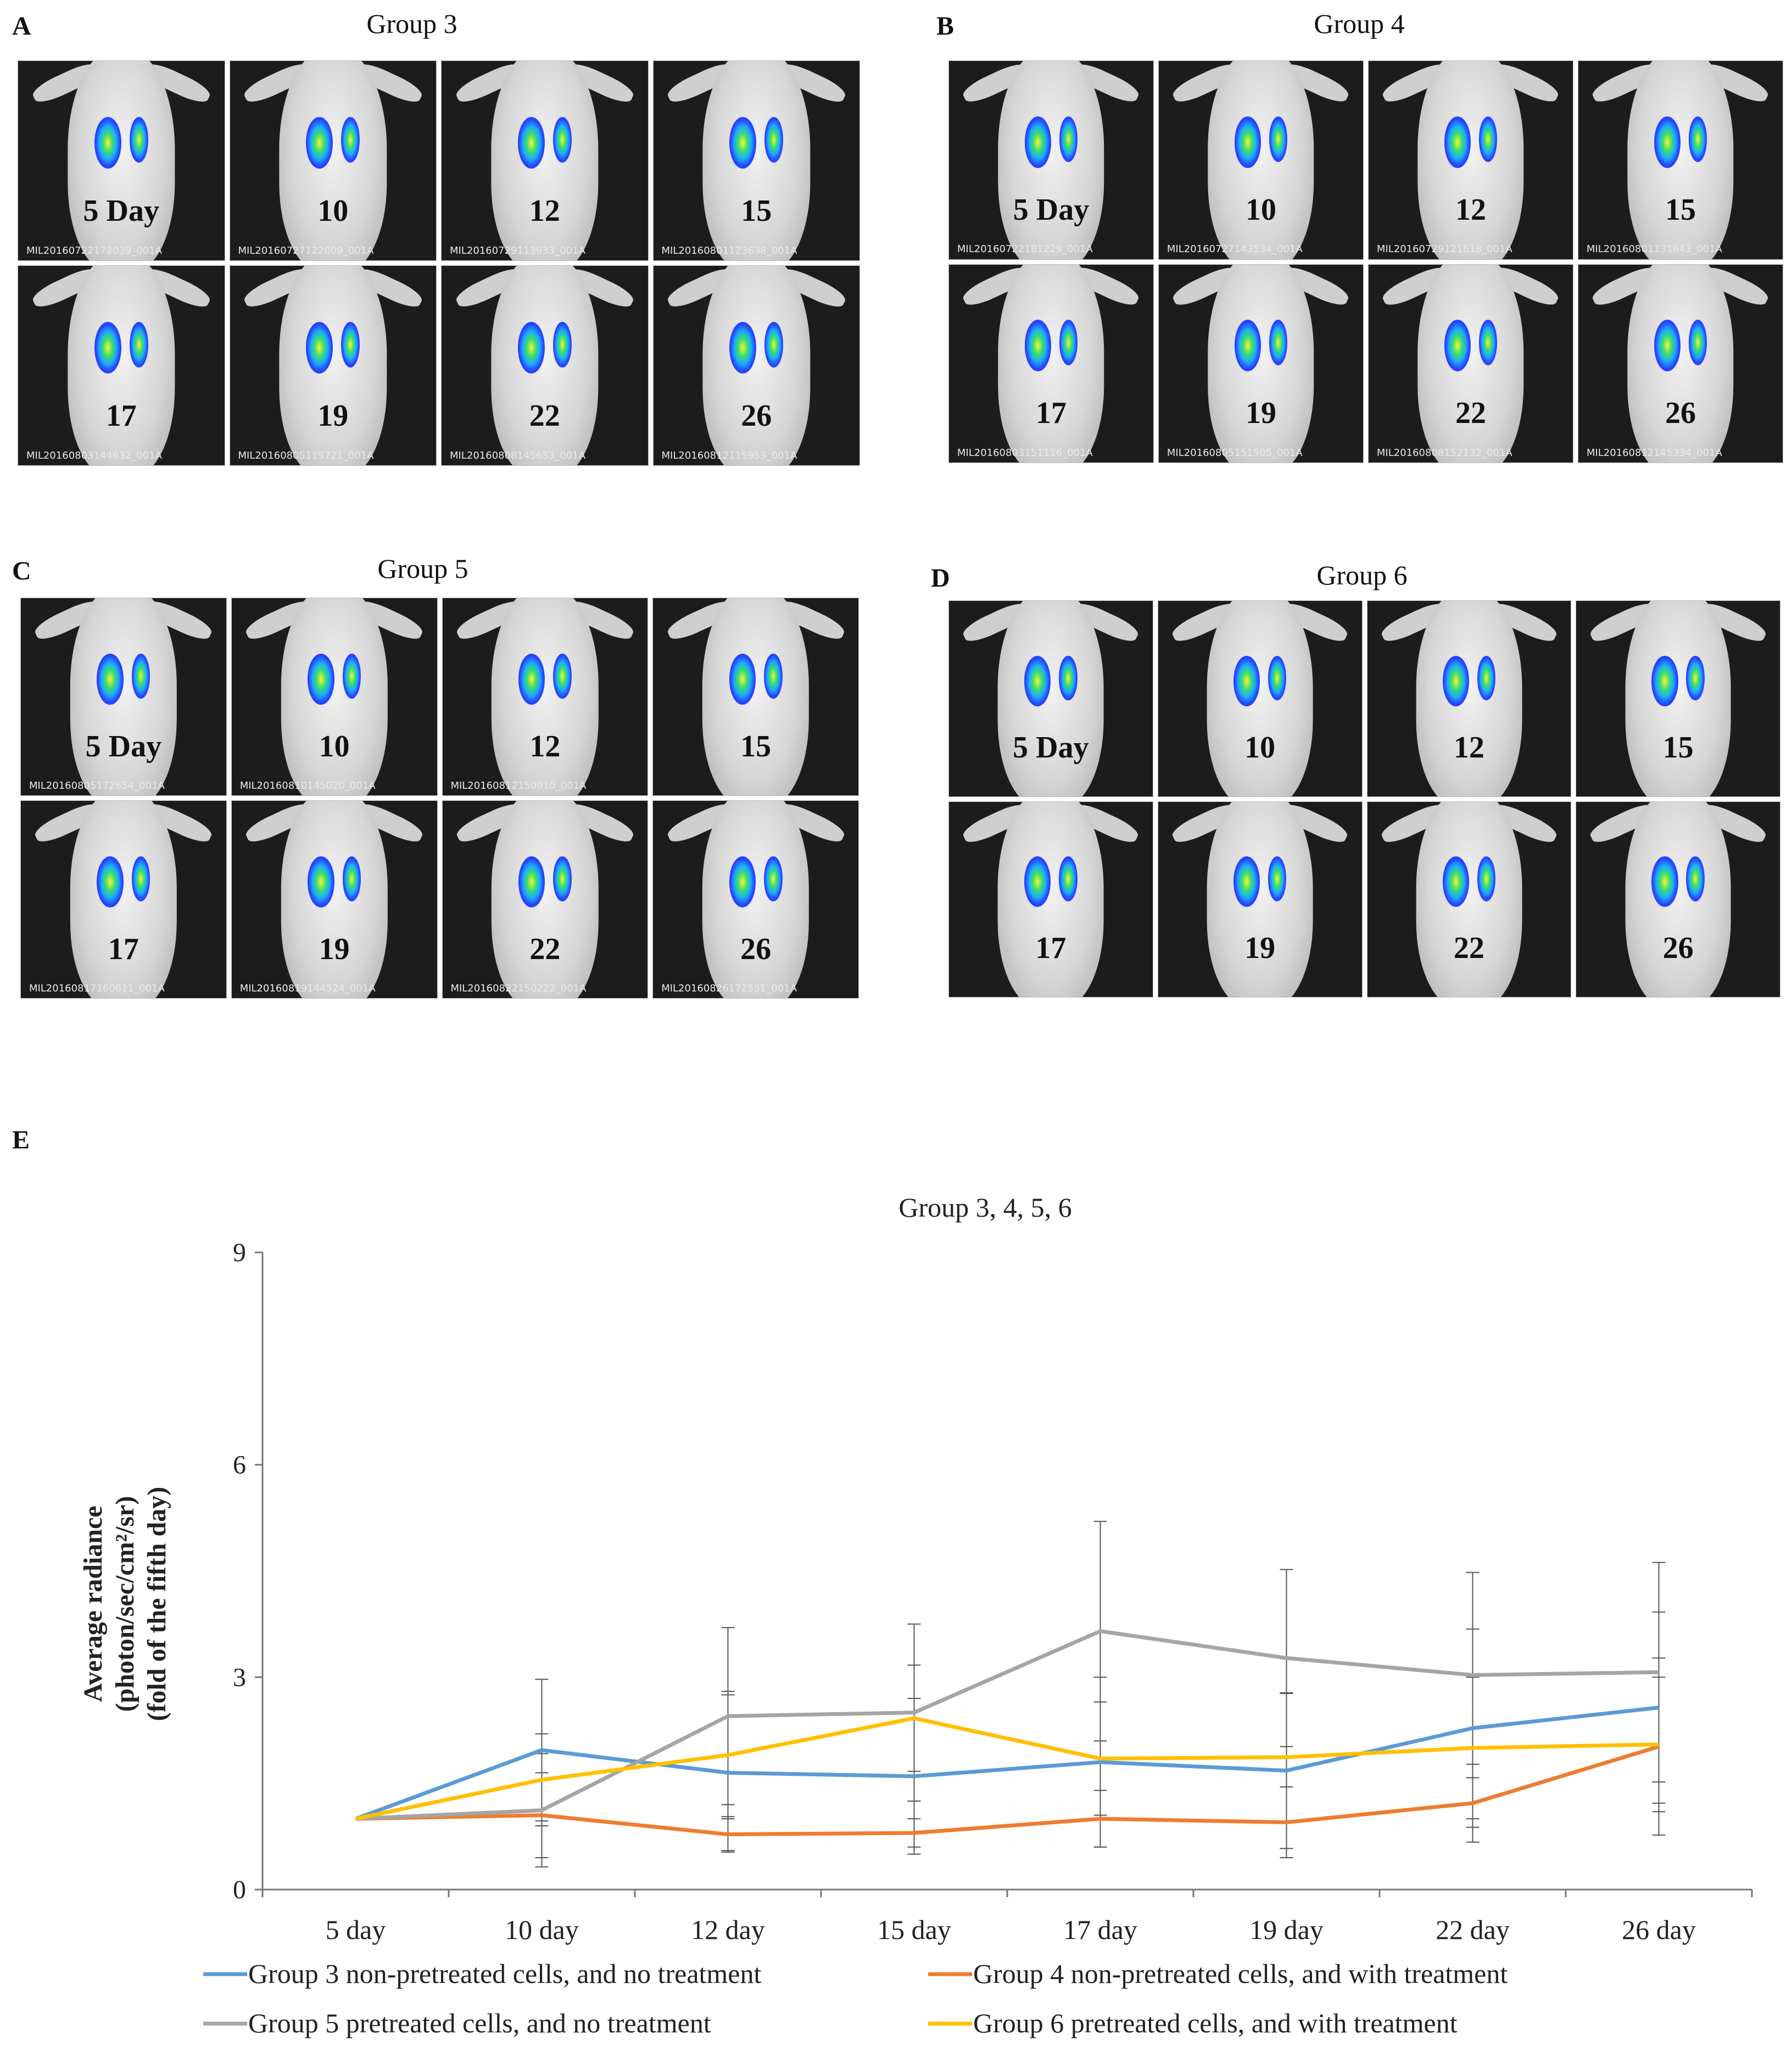 The height and width of the screenshot is (2056, 1792). What do you see at coordinates (307, 988) in the screenshot?
I see `image-filename: MIL20160819144524_001A` at bounding box center [307, 988].